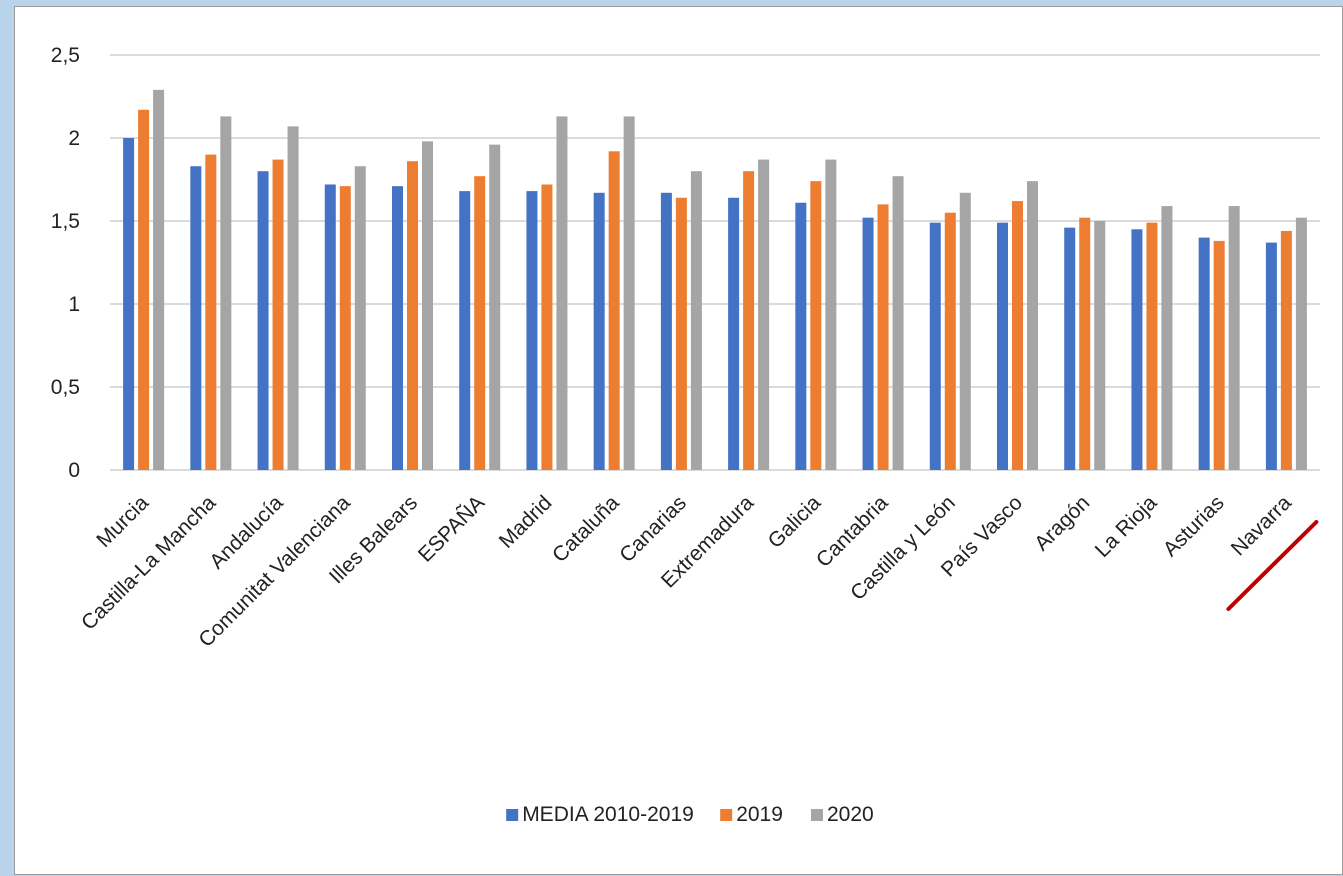 This screenshot has height=876, width=1343. What do you see at coordinates (1100, 345) in the screenshot?
I see `bar-2020-aragon` at bounding box center [1100, 345].